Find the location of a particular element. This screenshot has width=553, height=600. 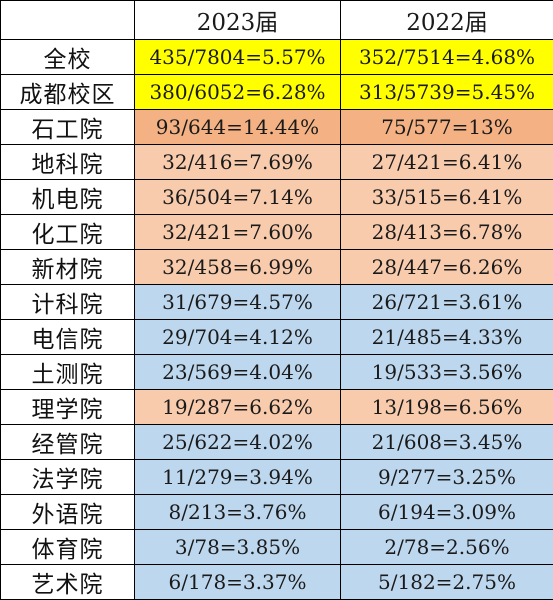

value-2023: 3/78=3.85% is located at coordinates (238, 547).